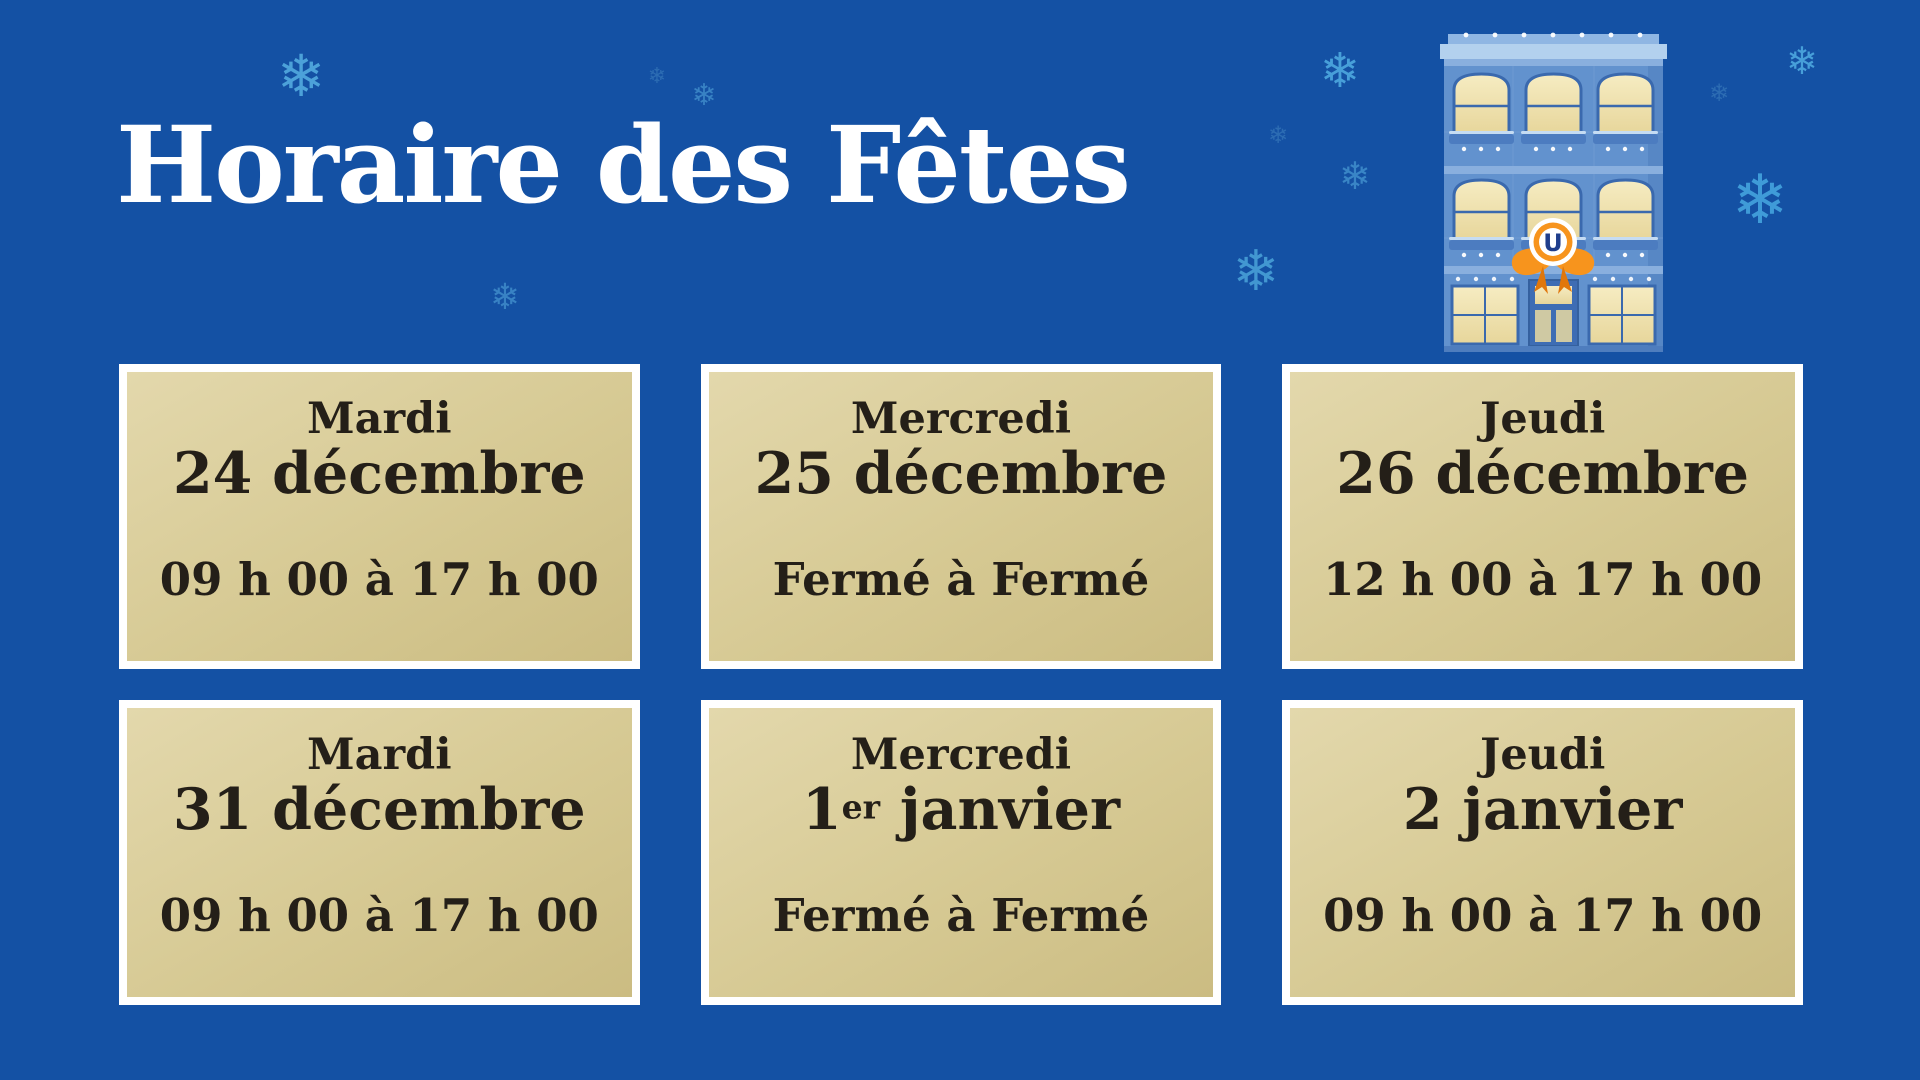 This screenshot has height=1080, width=1920. What do you see at coordinates (1553, 279) in the screenshot?
I see `storefront-lights-icon` at bounding box center [1553, 279].